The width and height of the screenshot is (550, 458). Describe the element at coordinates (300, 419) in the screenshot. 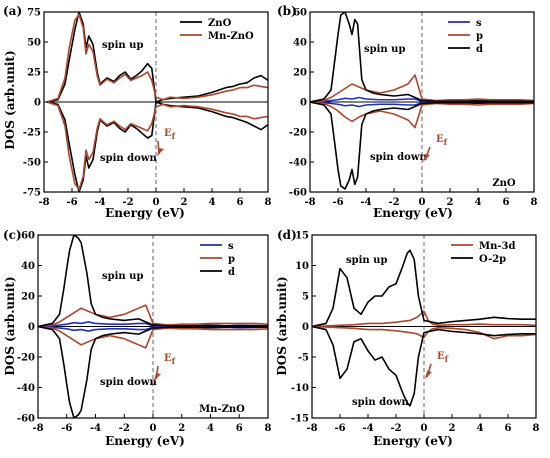

I see `y-tick-label: -15` at that location.